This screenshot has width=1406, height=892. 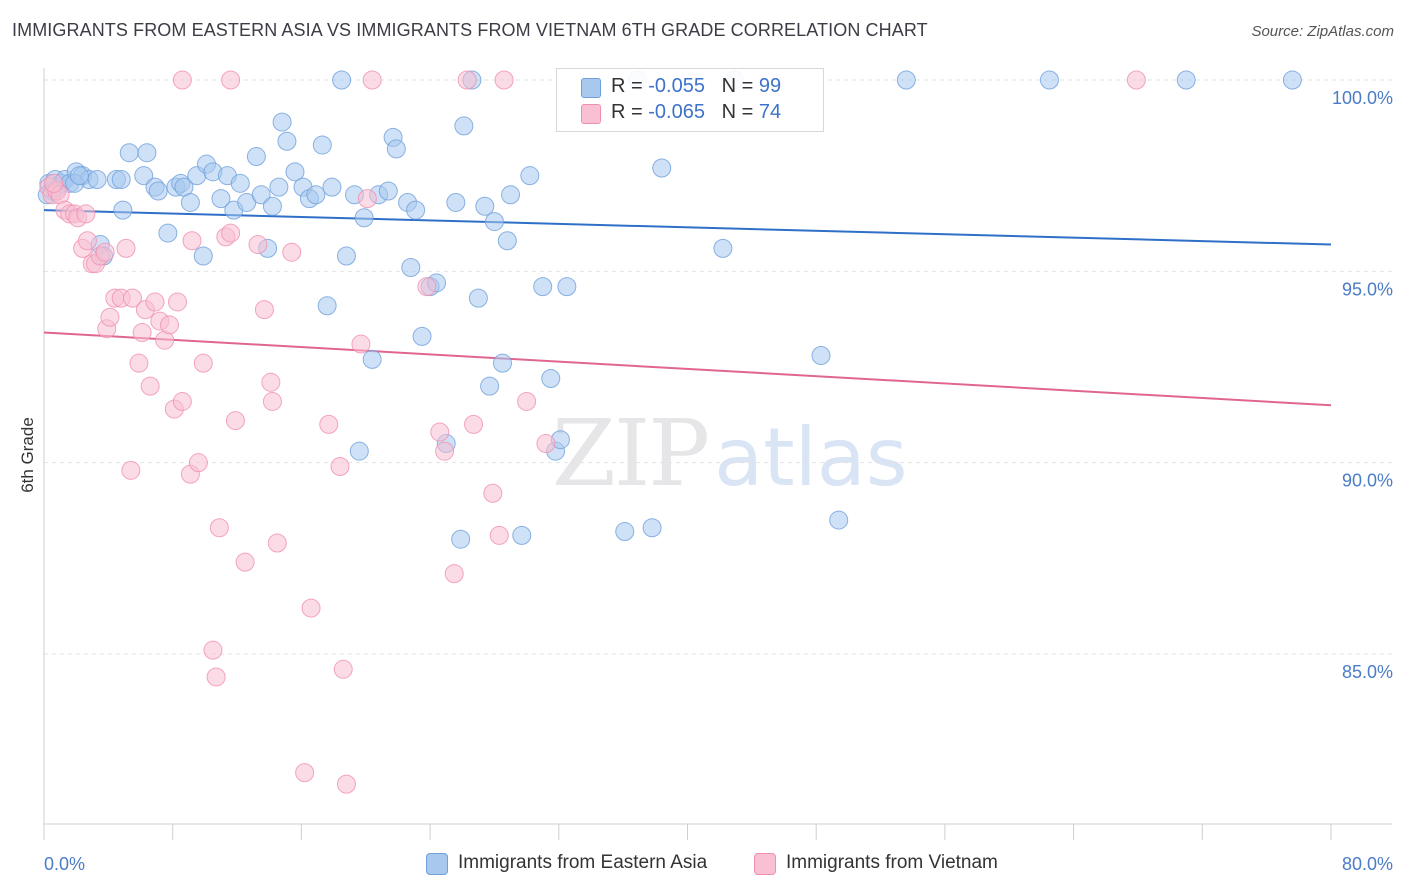 I want to click on stats-swatch-vietnam, so click(x=591, y=114).